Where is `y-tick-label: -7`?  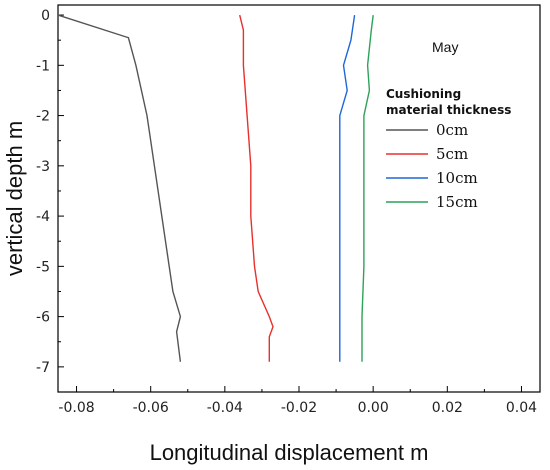 y-tick-label: -7 is located at coordinates (43, 368).